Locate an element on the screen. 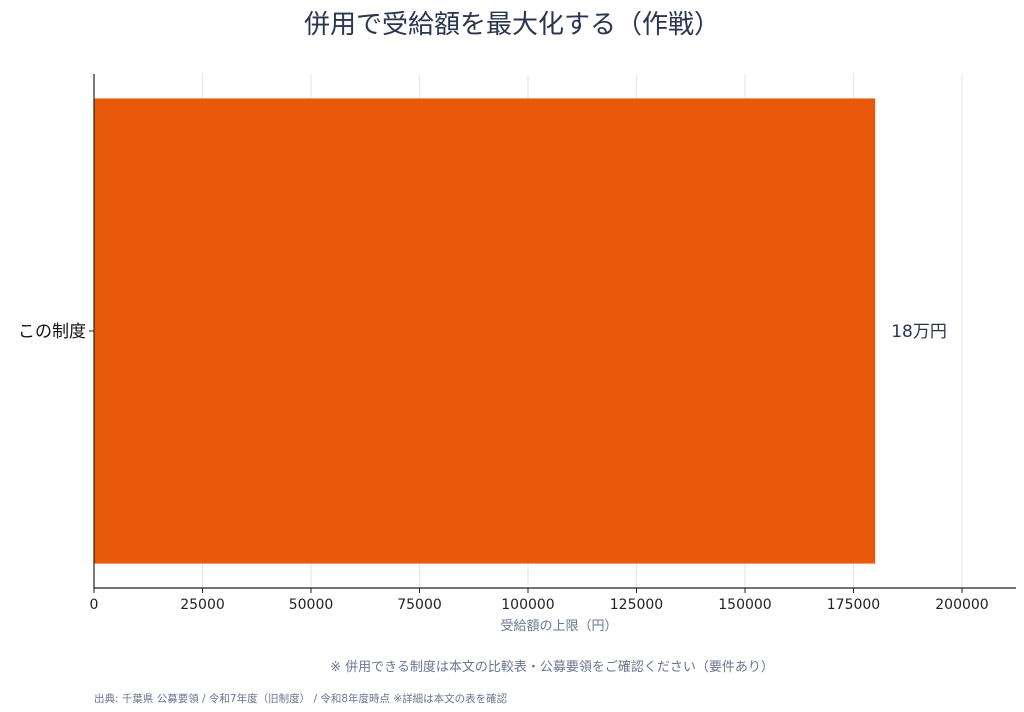  x-tick-label: 200000 is located at coordinates (961, 605).